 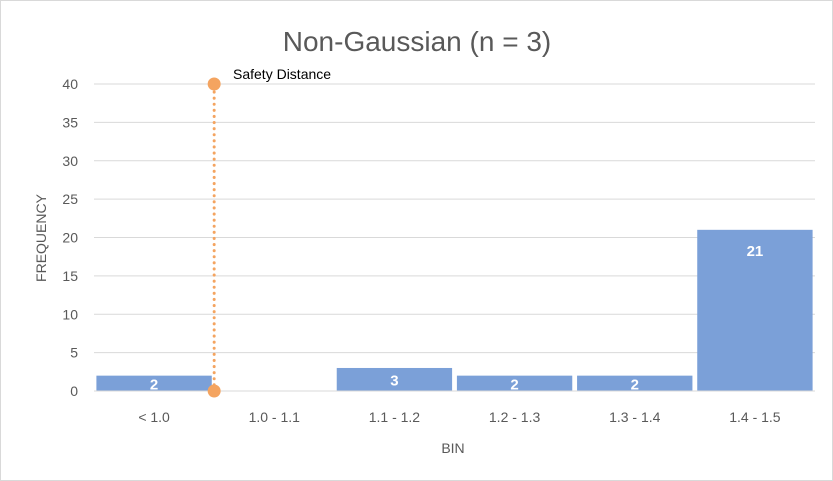 What do you see at coordinates (70, 84) in the screenshot?
I see `y-tick-label: 40` at bounding box center [70, 84].